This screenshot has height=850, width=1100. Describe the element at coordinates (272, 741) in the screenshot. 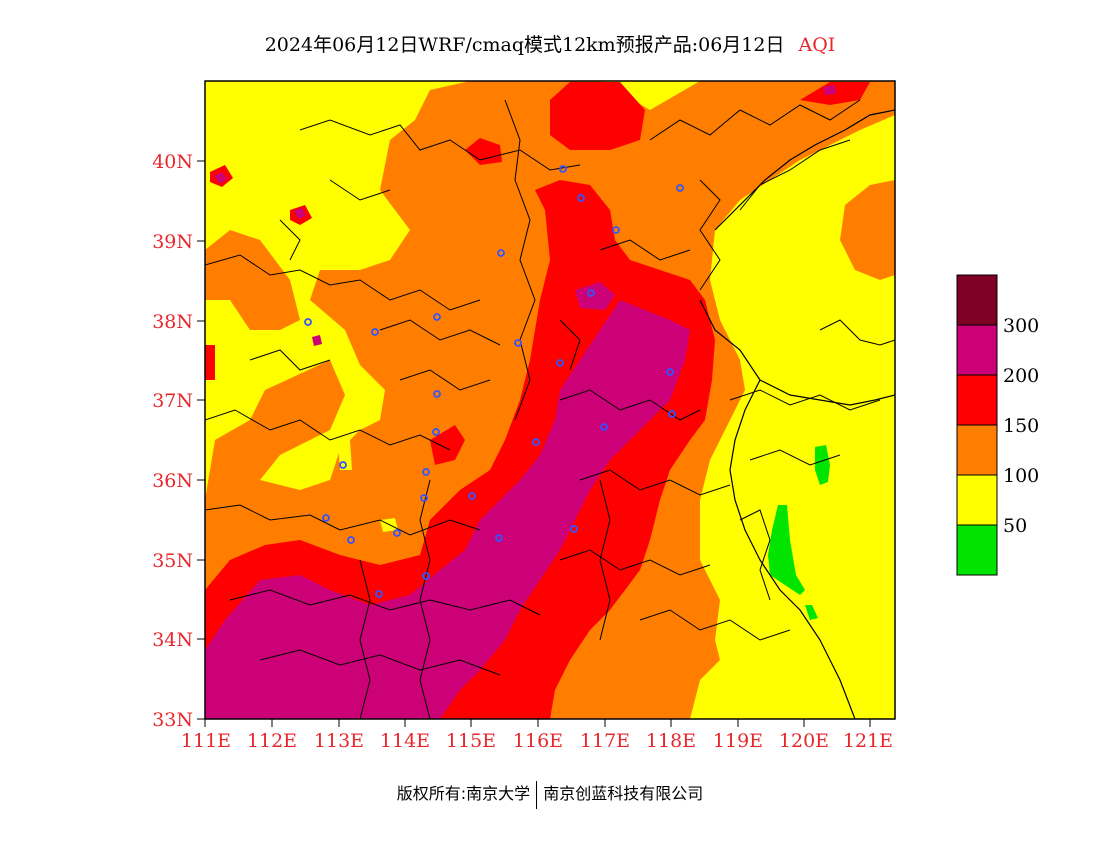

I see `lon-label: 112E` at that location.